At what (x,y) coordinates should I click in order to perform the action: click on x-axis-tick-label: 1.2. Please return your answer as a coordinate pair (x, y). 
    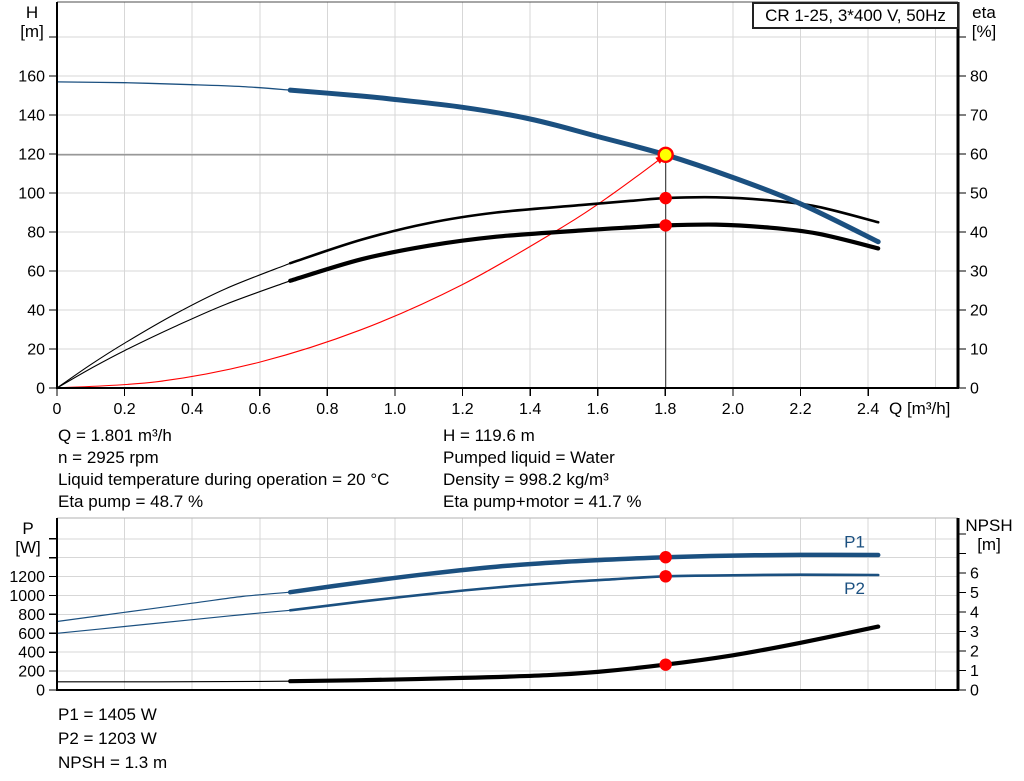
    Looking at the image, I should click on (462, 409).